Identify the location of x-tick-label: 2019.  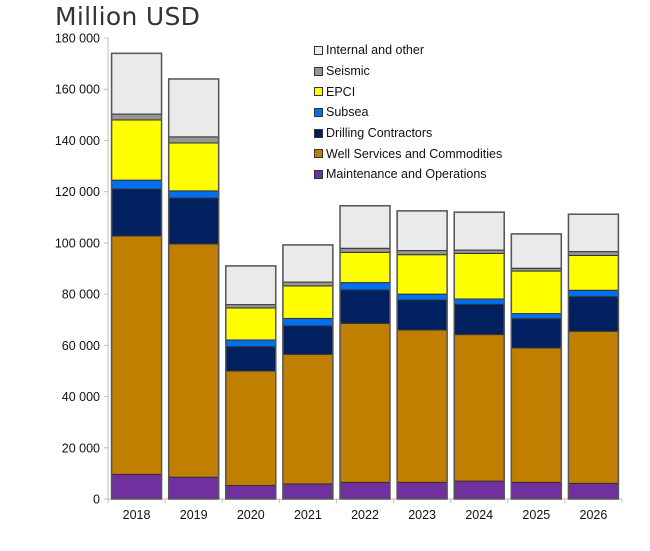
(194, 515).